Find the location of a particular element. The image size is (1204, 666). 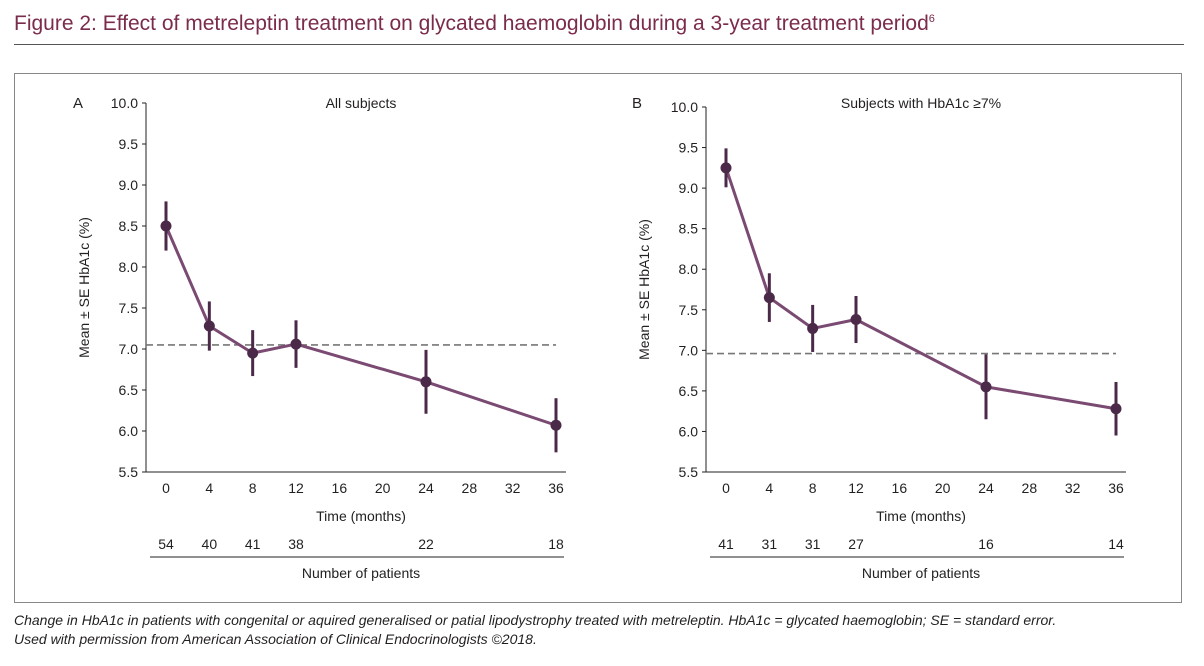

patient-count: 27 is located at coordinates (856, 544).